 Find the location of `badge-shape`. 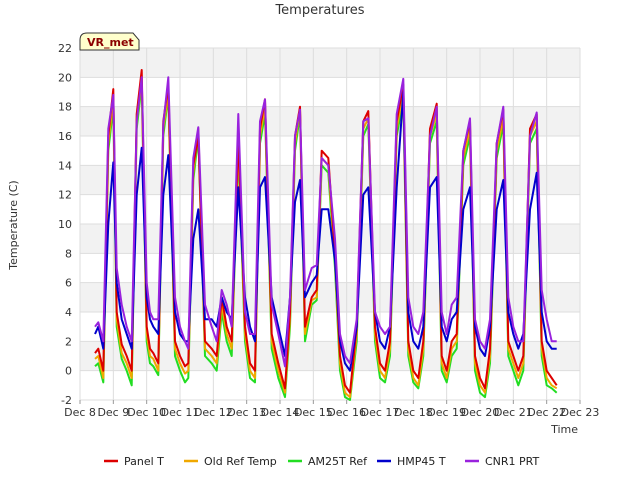

badge-shape is located at coordinates (109, 41).